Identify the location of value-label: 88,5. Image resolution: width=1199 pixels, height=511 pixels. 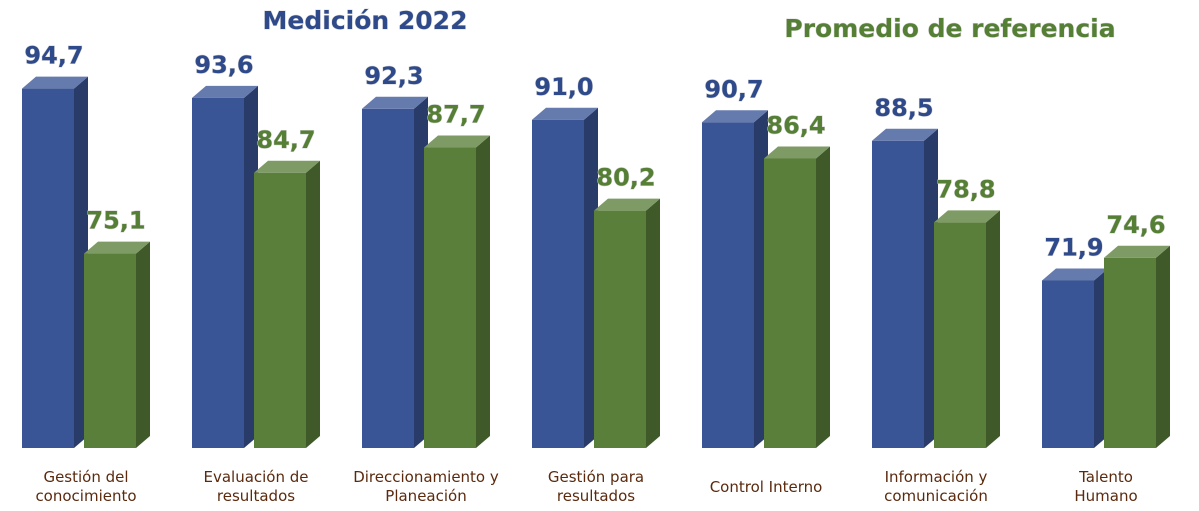
(903, 108).